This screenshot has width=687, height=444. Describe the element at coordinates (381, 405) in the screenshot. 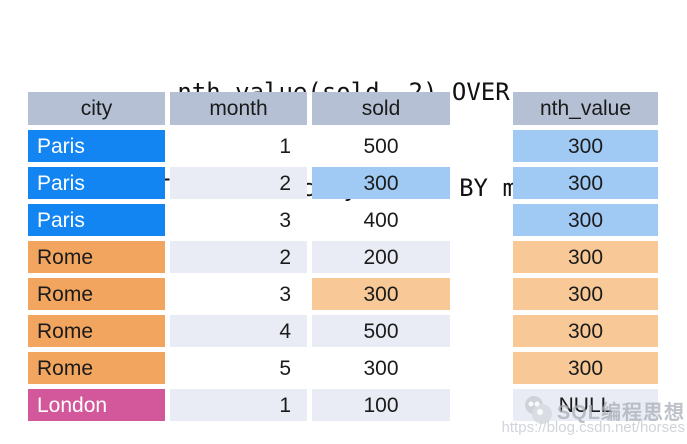

I see `sold-cell: 100` at that location.